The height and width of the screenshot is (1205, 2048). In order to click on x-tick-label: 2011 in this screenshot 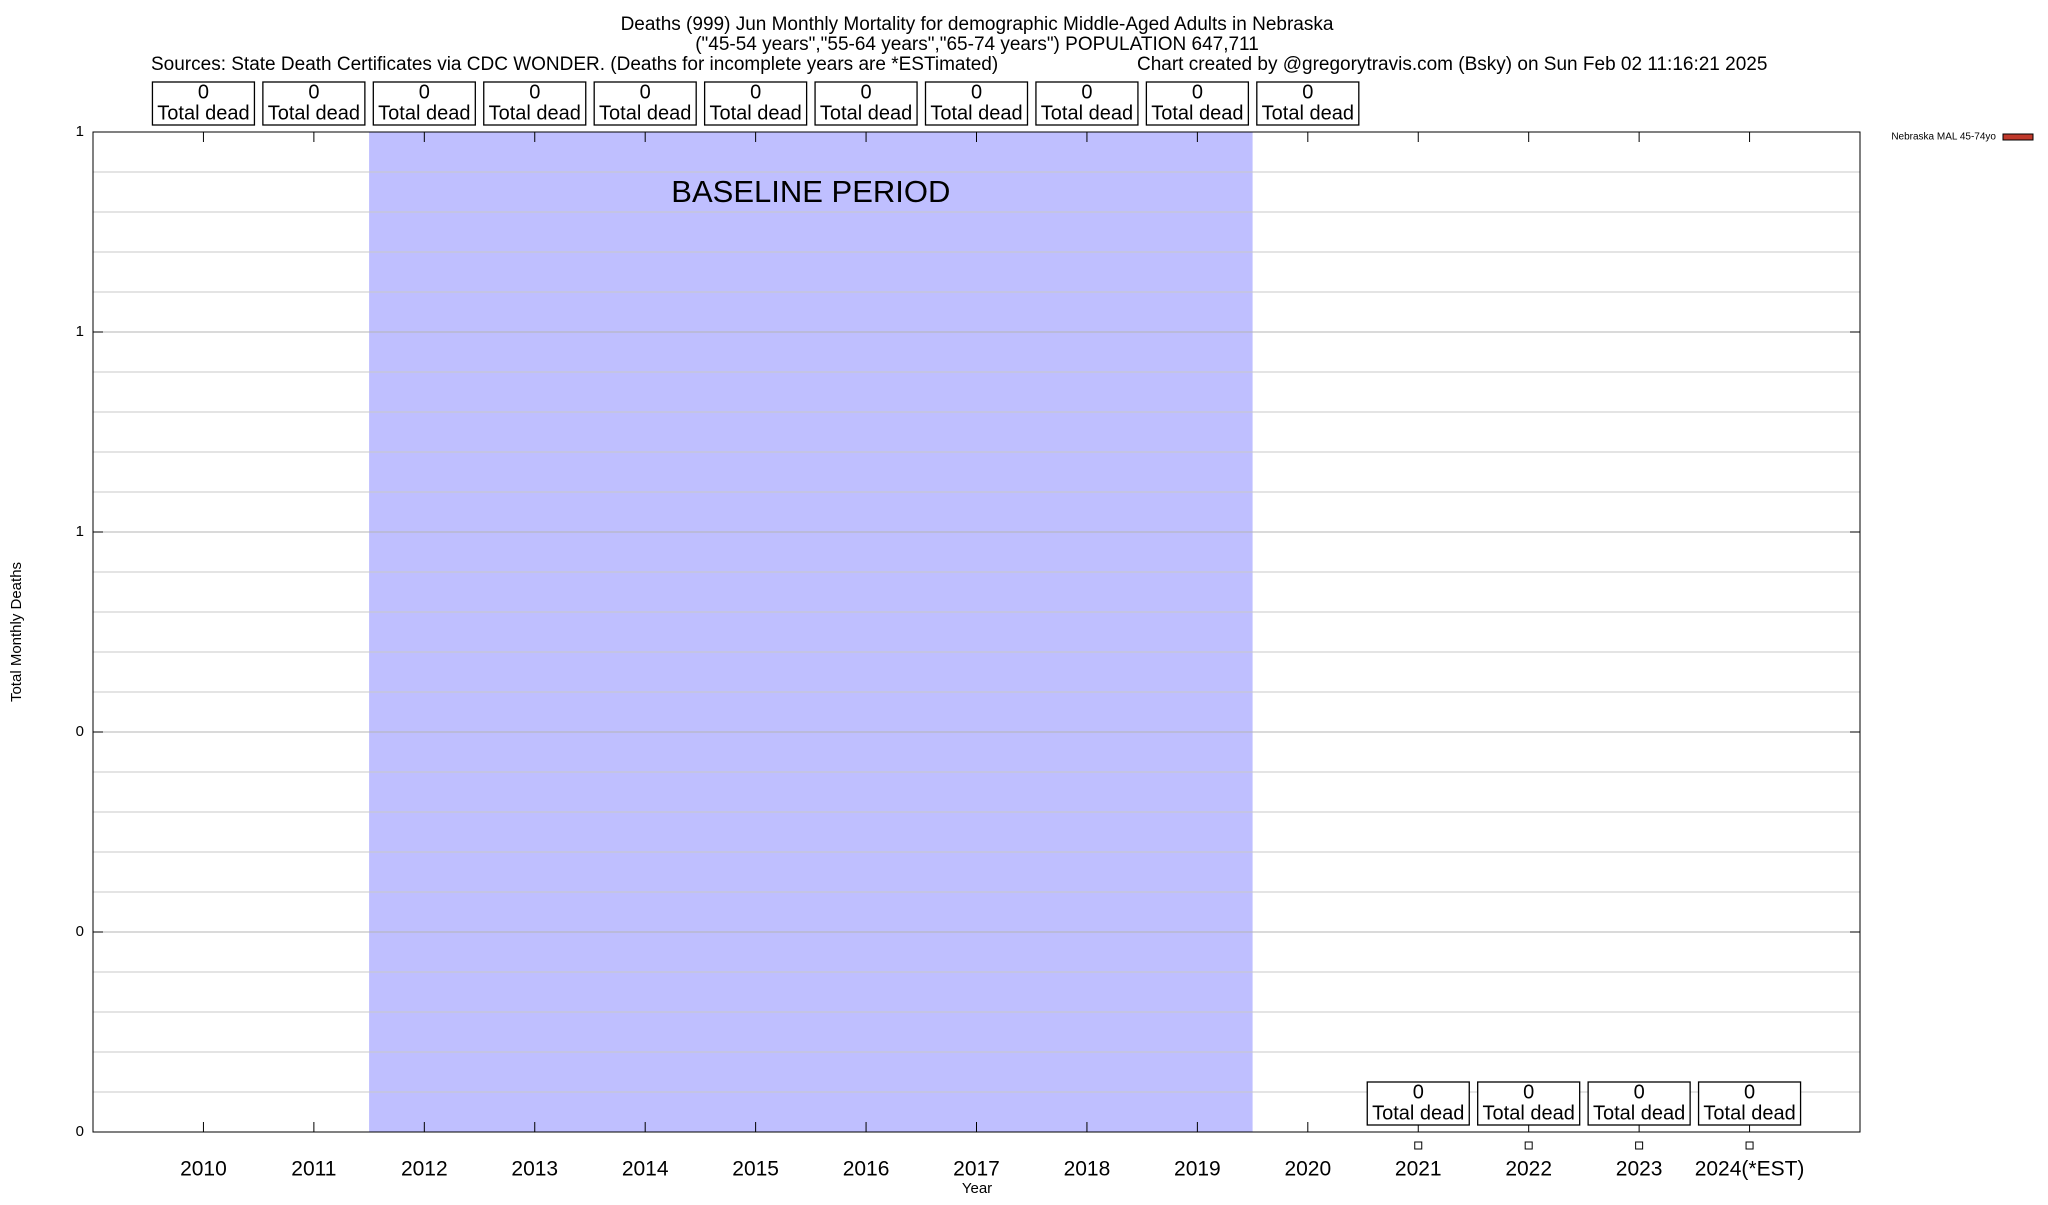, I will do `click(313, 1169)`.